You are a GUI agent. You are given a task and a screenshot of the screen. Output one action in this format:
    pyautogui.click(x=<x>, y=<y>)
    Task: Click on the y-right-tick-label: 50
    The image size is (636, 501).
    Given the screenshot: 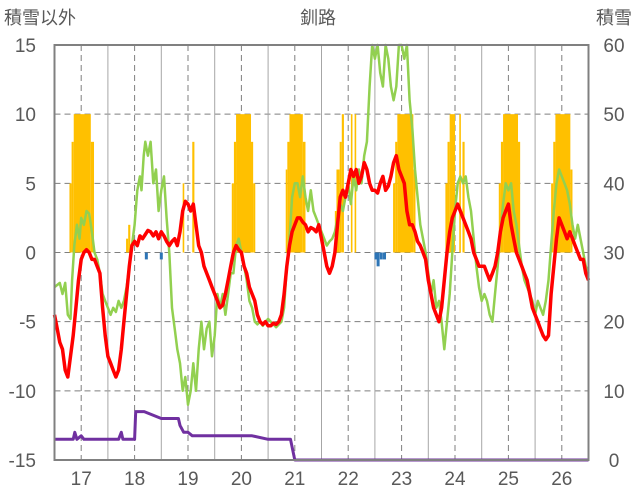 What is the action you would take?
    pyautogui.click(x=613, y=115)
    